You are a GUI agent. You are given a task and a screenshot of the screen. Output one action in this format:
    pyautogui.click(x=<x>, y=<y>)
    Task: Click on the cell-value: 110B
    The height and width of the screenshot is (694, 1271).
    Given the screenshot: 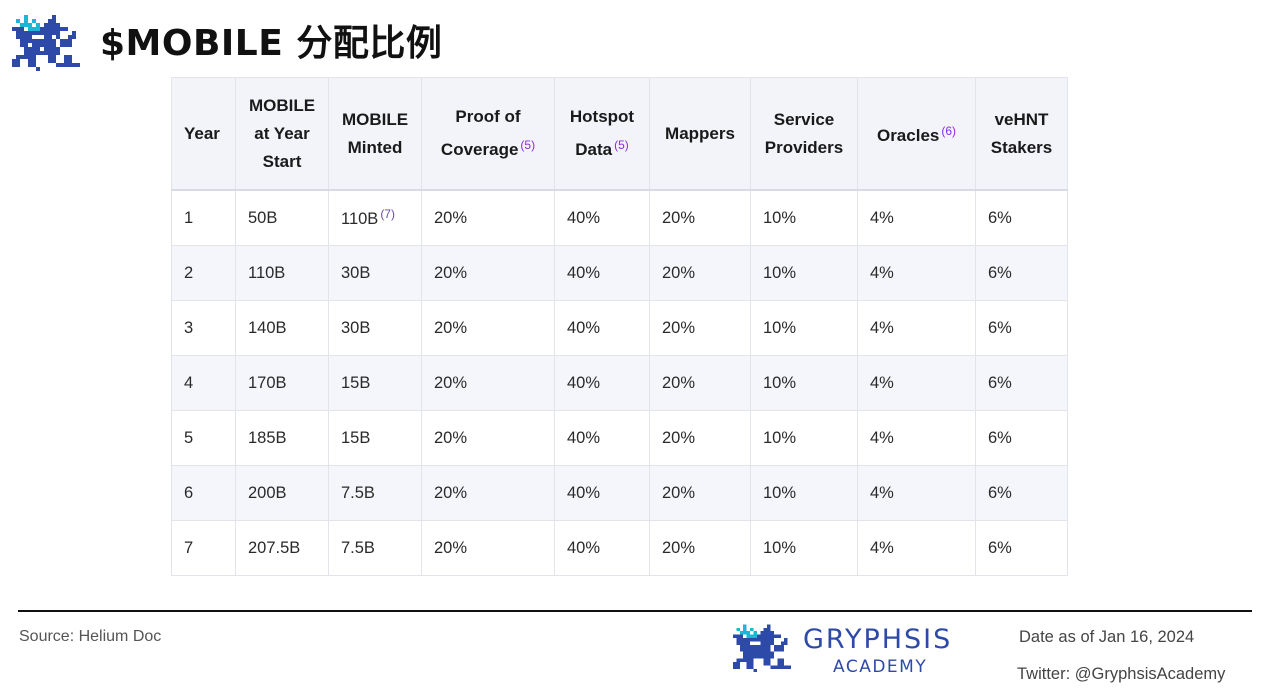 What is the action you would take?
    pyautogui.click(x=267, y=272)
    